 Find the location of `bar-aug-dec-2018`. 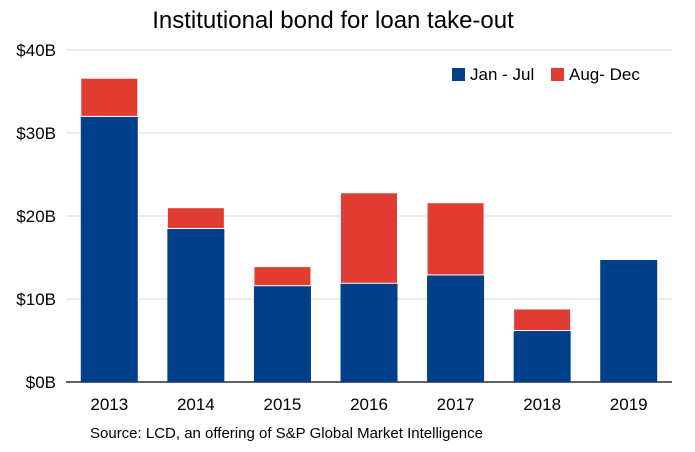

bar-aug-dec-2018 is located at coordinates (542, 320).